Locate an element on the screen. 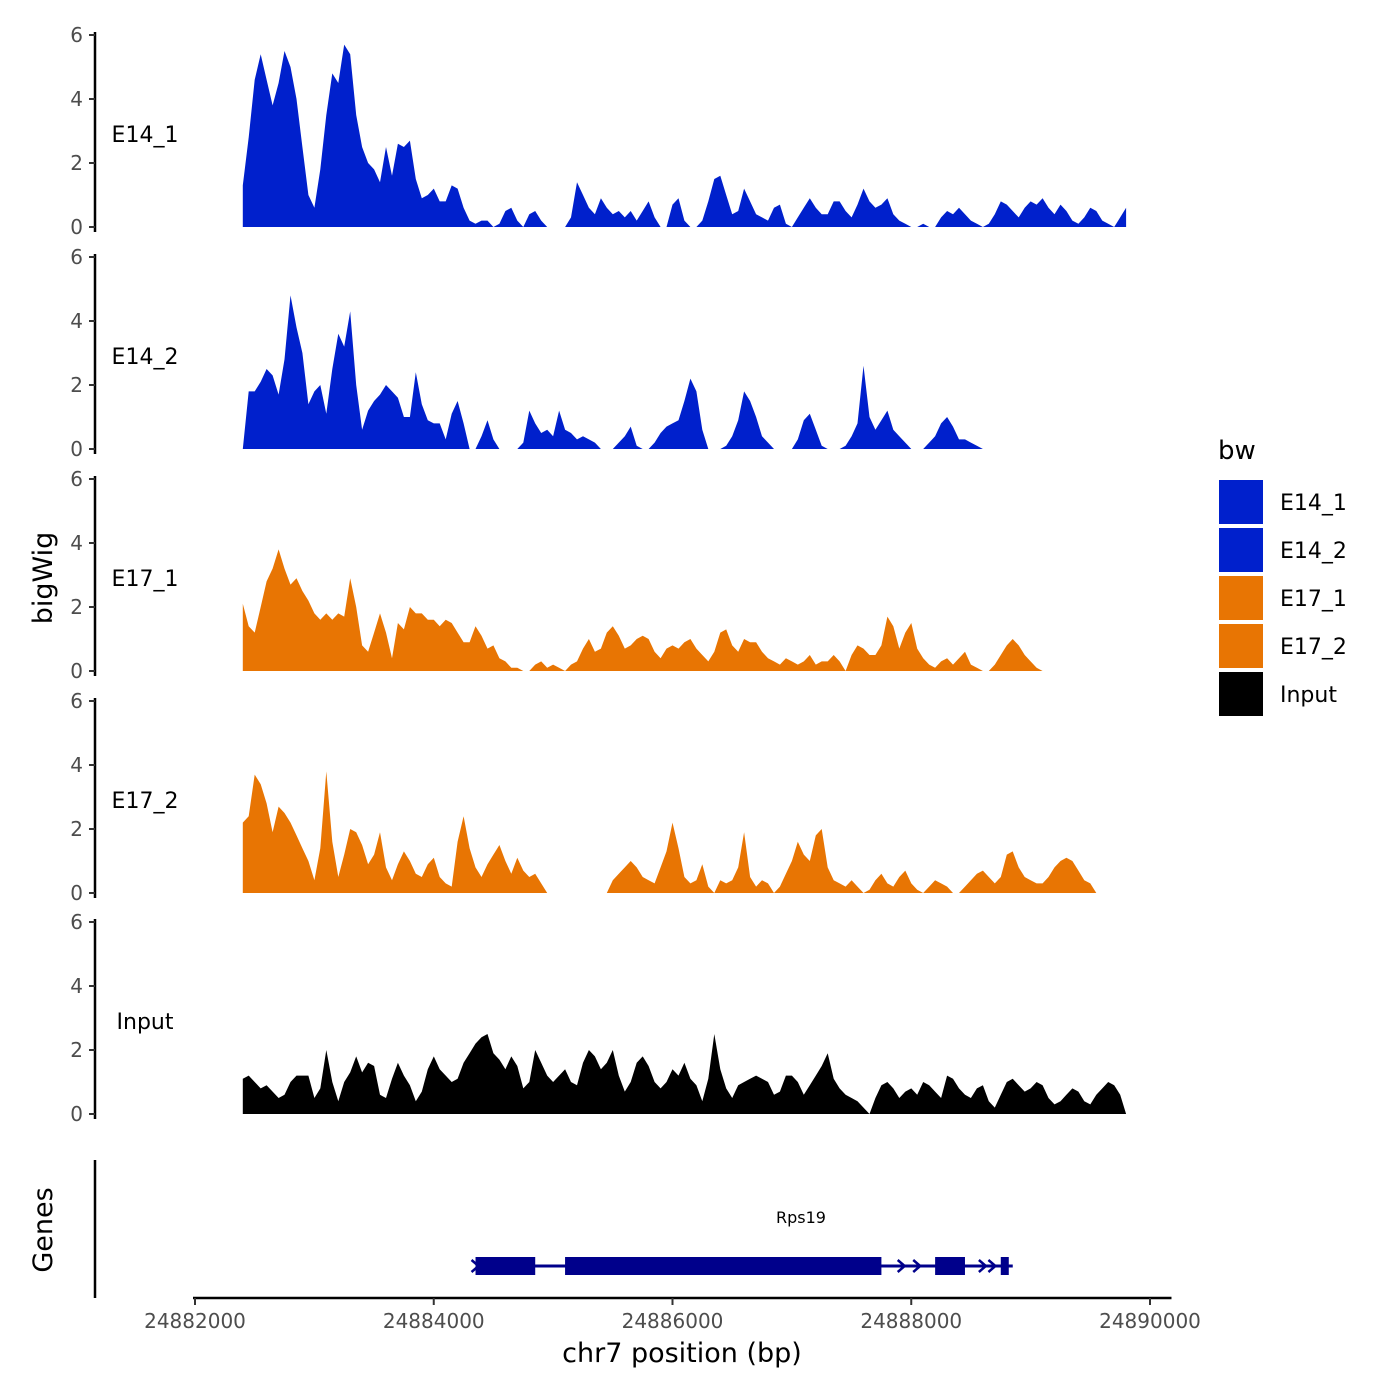  track-E14_2: 0 2 4 6 E14_2 is located at coordinates (586, 353).